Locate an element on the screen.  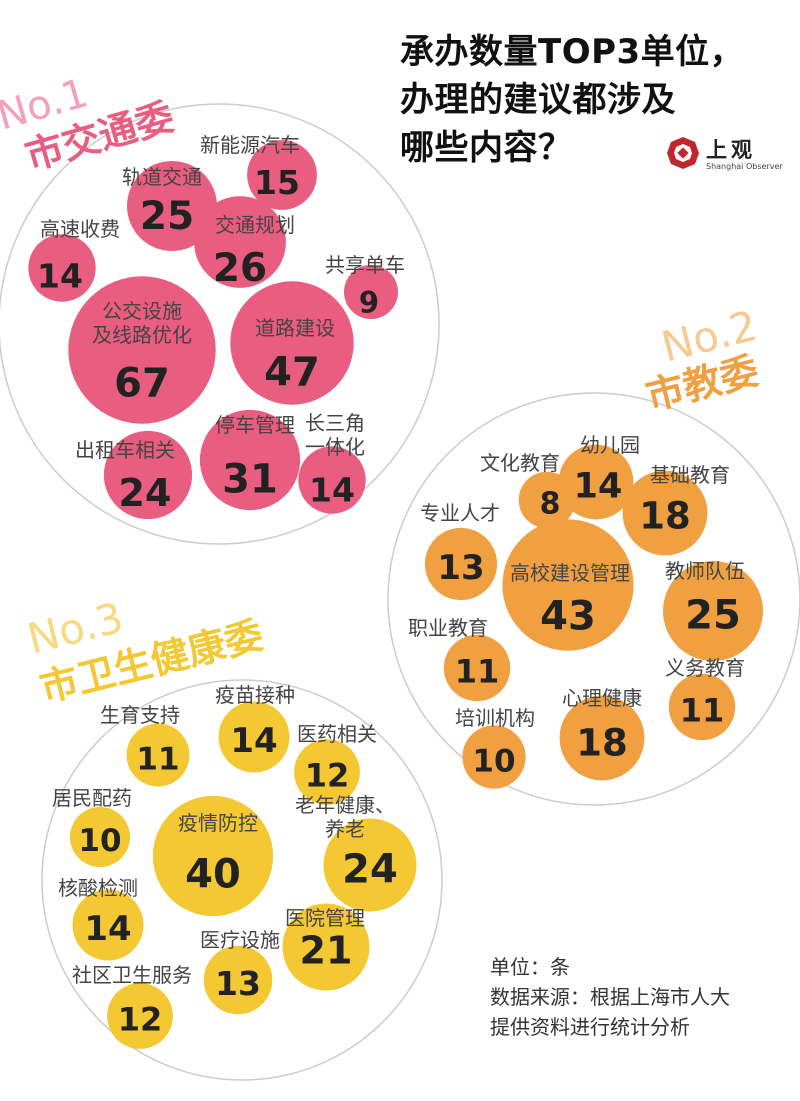
bubble-label: 疫情防控 is located at coordinates (218, 823).